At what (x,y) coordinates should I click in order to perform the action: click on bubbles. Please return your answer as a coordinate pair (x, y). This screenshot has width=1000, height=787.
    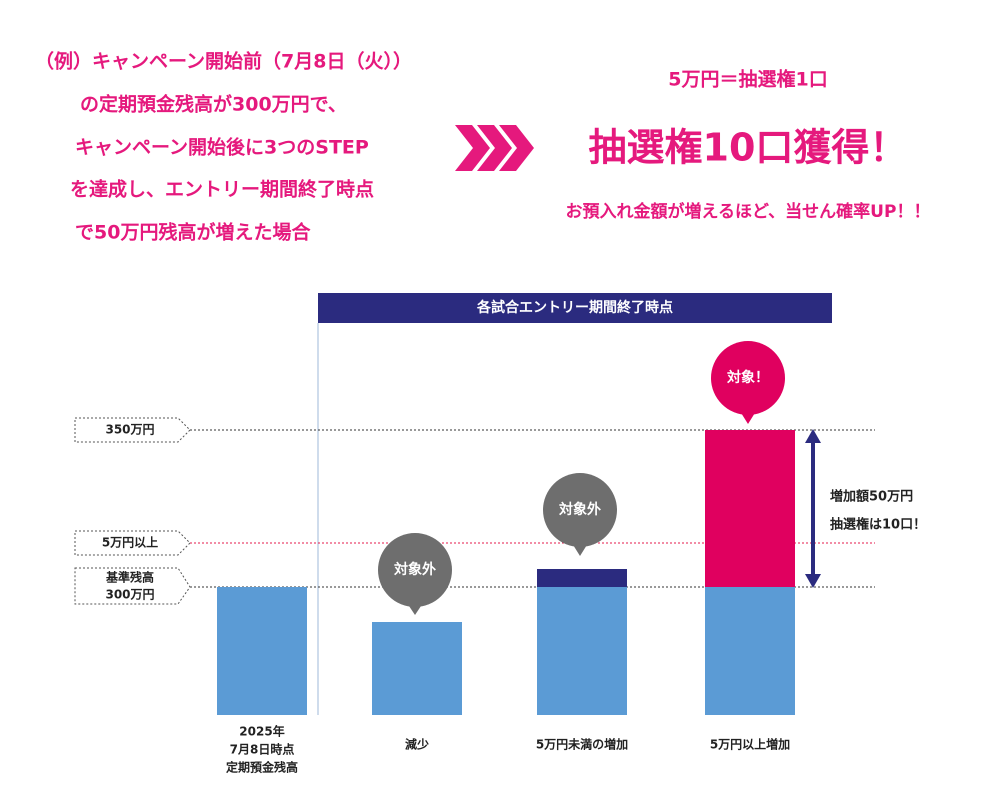
    Looking at the image, I should click on (581, 478).